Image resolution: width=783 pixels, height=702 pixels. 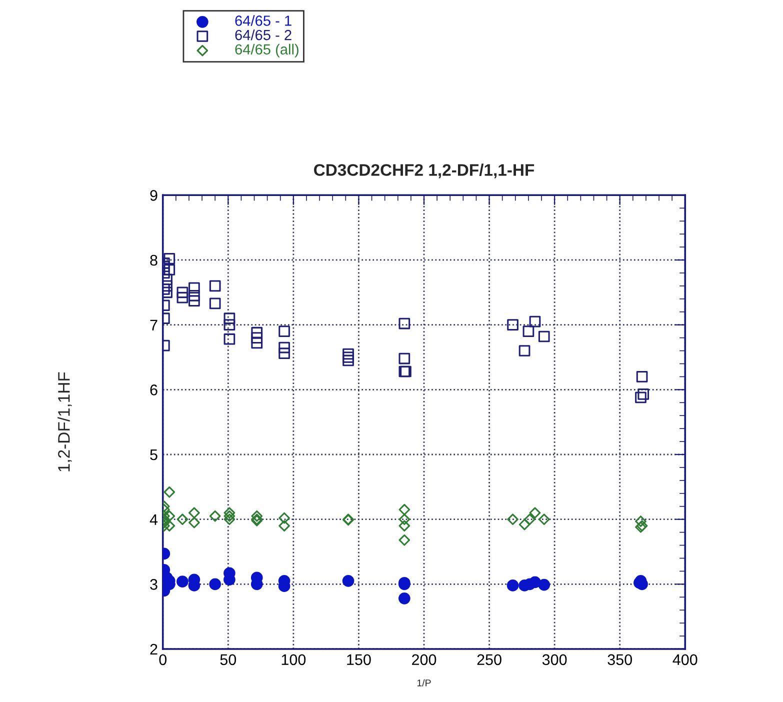 What do you see at coordinates (154, 649) in the screenshot?
I see `y-tick-label: 2` at bounding box center [154, 649].